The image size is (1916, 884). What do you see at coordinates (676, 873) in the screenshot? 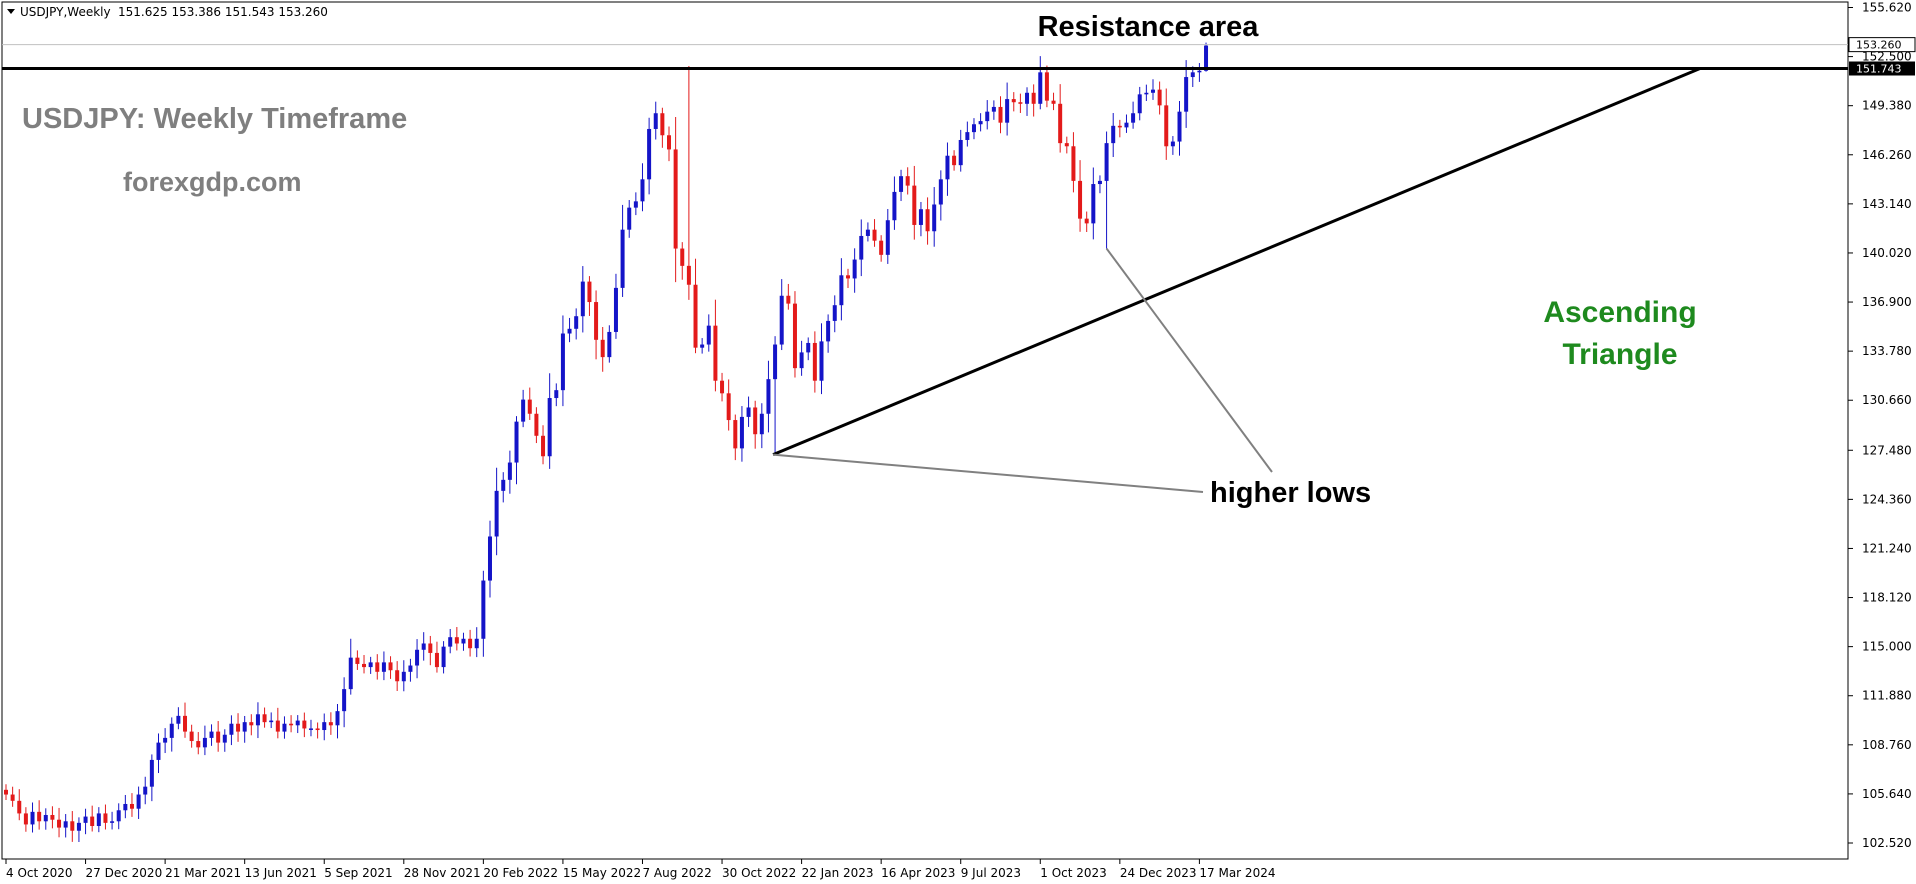
I see `x-tick-label: 7 Aug 2022` at bounding box center [676, 873].